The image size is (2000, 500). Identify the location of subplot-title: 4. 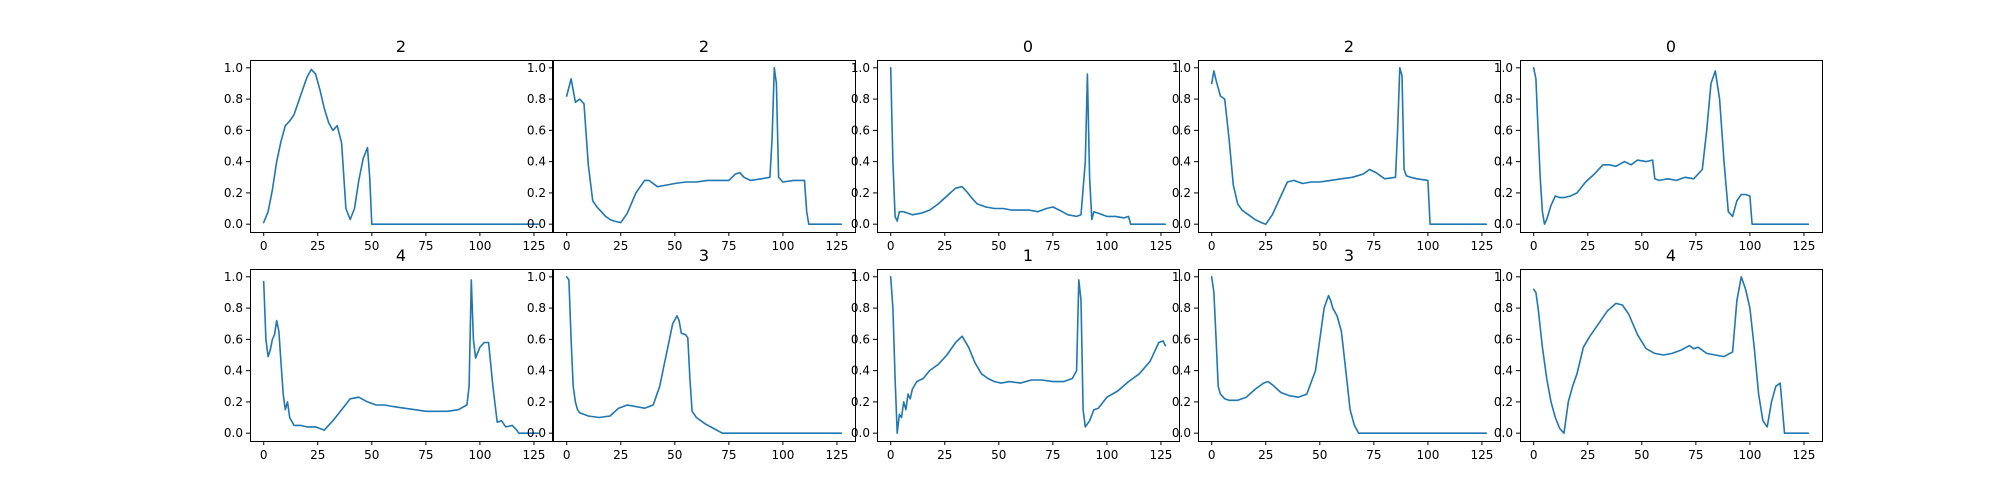
(401, 255).